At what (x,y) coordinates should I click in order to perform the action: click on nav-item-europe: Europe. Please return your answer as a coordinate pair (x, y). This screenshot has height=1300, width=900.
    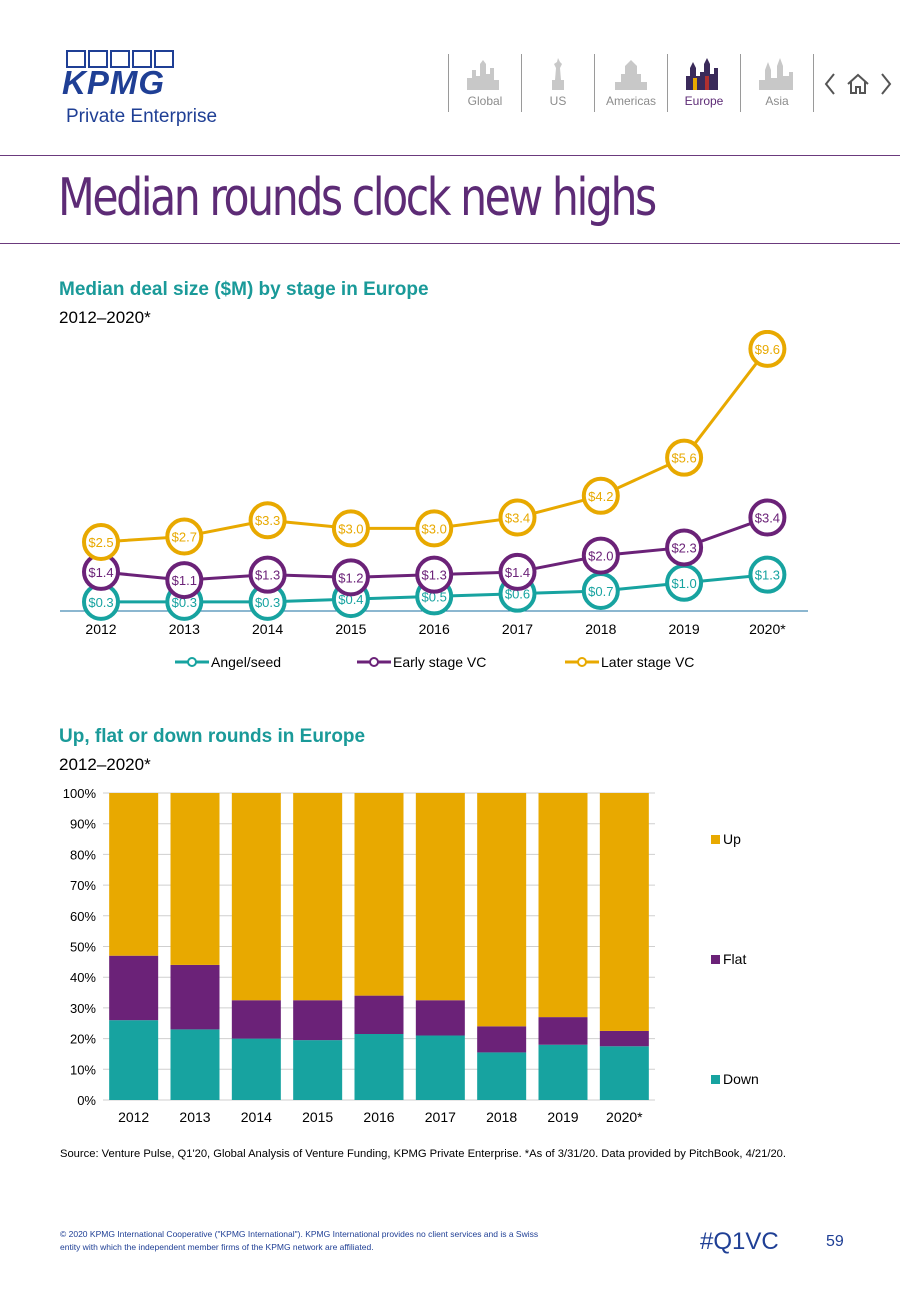
    Looking at the image, I should click on (703, 83).